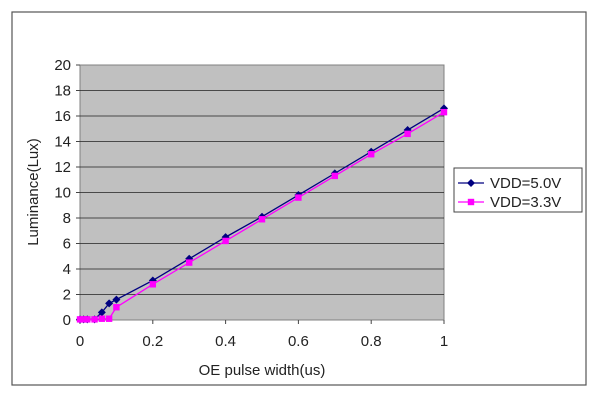  I want to click on x-tick-label: 1, so click(444, 341).